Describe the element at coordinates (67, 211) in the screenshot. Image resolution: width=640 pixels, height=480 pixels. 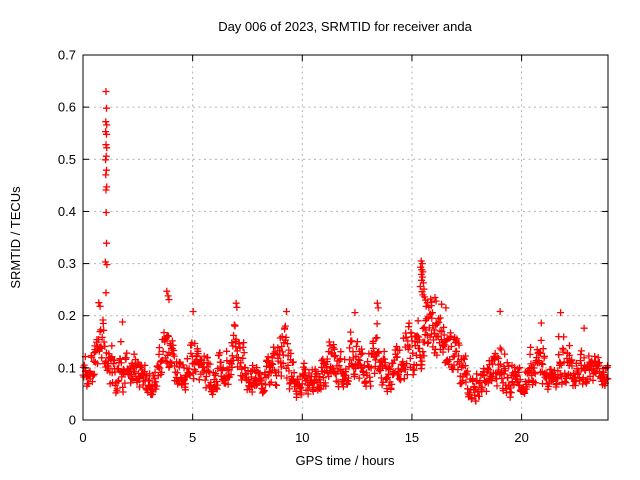
I see `y-tick-label: 0.4` at that location.